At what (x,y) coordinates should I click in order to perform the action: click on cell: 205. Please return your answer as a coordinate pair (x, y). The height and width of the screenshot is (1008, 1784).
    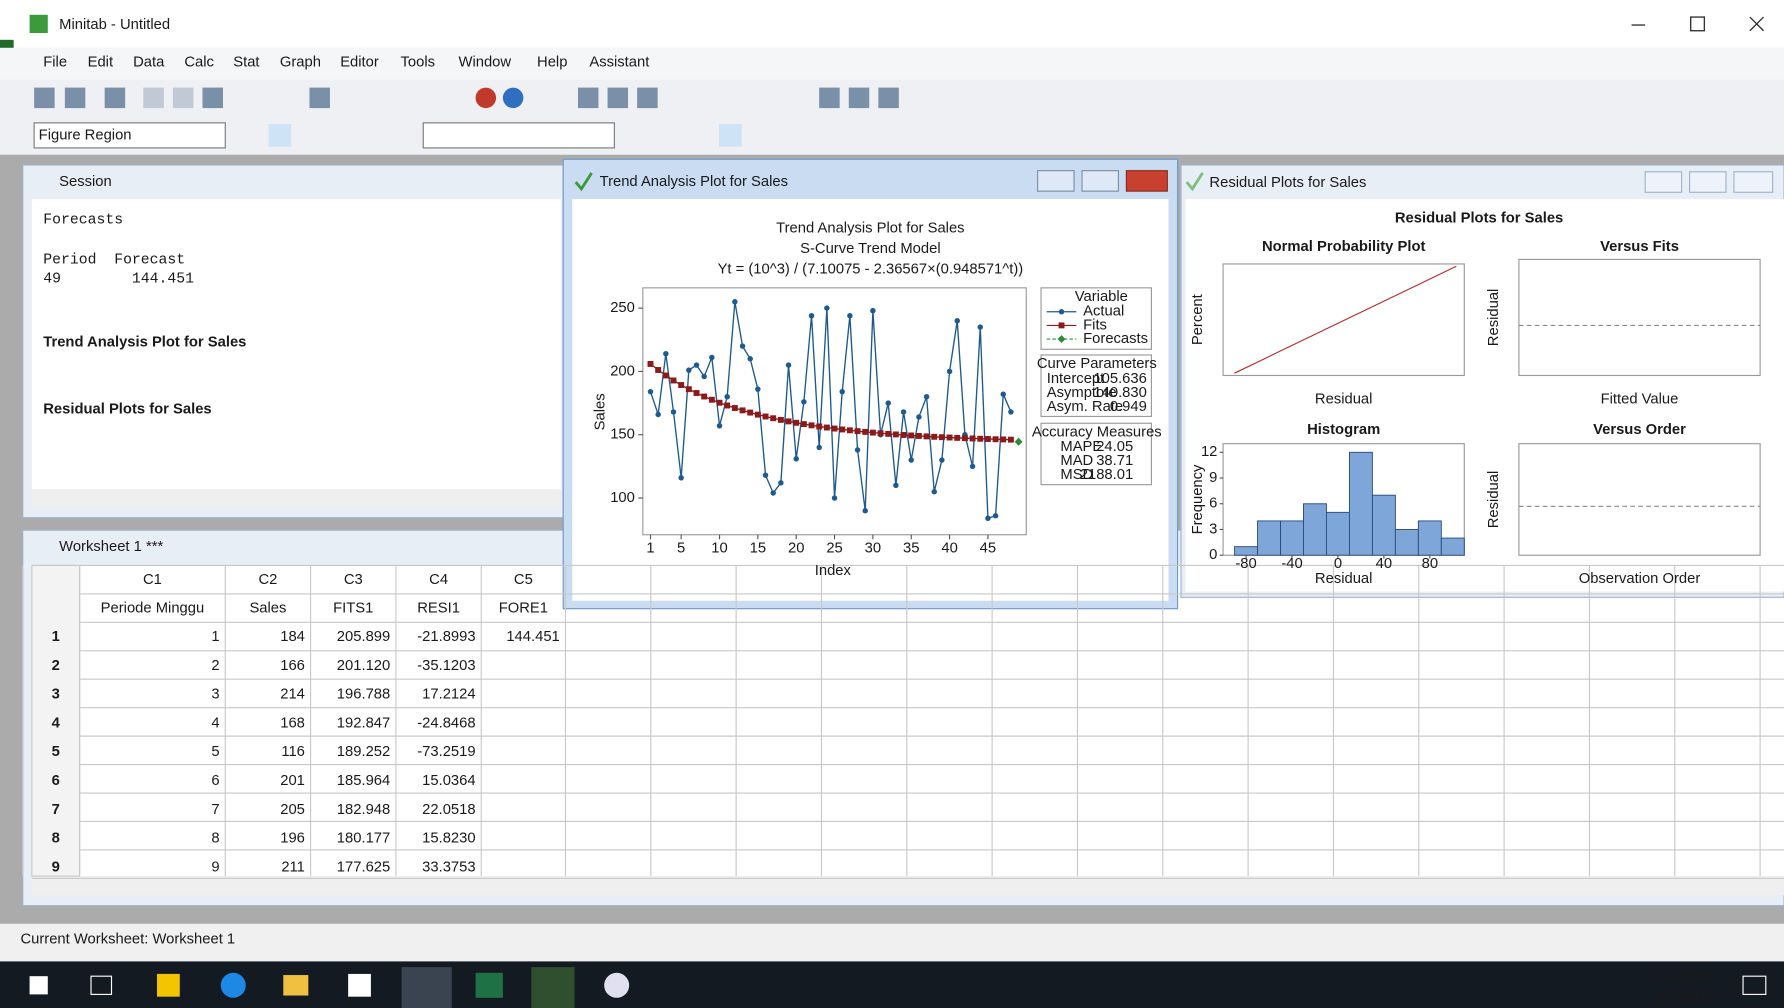
    Looking at the image, I should click on (292, 810).